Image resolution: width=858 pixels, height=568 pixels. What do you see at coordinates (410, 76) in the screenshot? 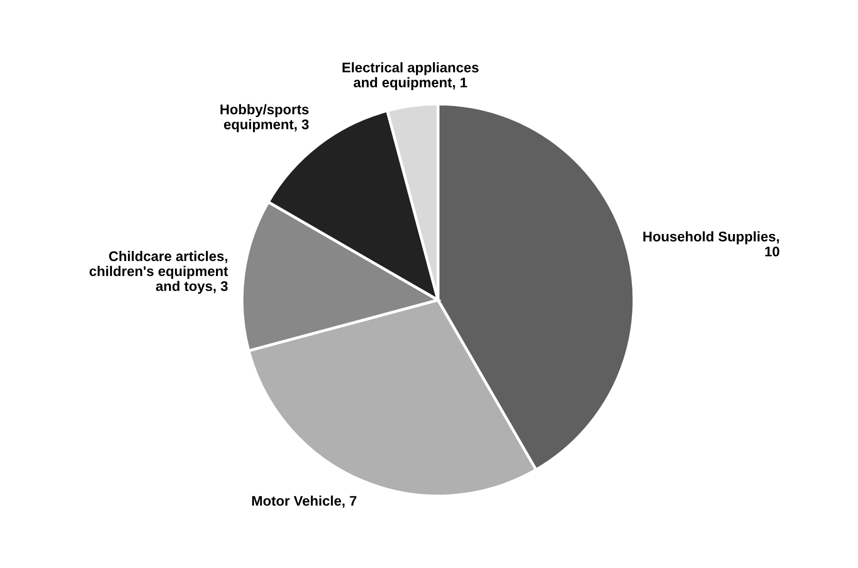
I see `slice-label: Electrical appliances and equipment, 1` at bounding box center [410, 76].